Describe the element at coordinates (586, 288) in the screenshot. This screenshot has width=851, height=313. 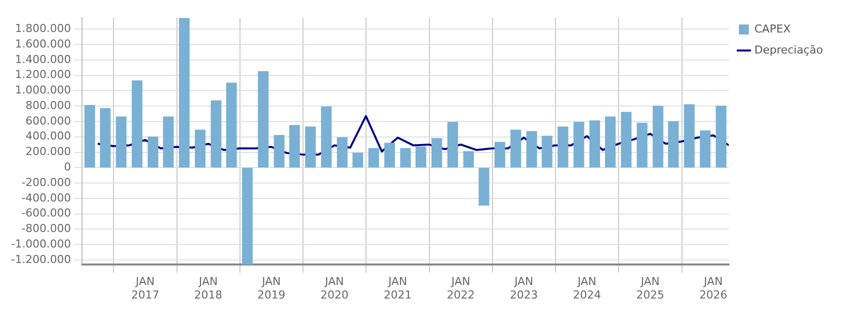
I see `x-tick-label: JAN 2024` at that location.